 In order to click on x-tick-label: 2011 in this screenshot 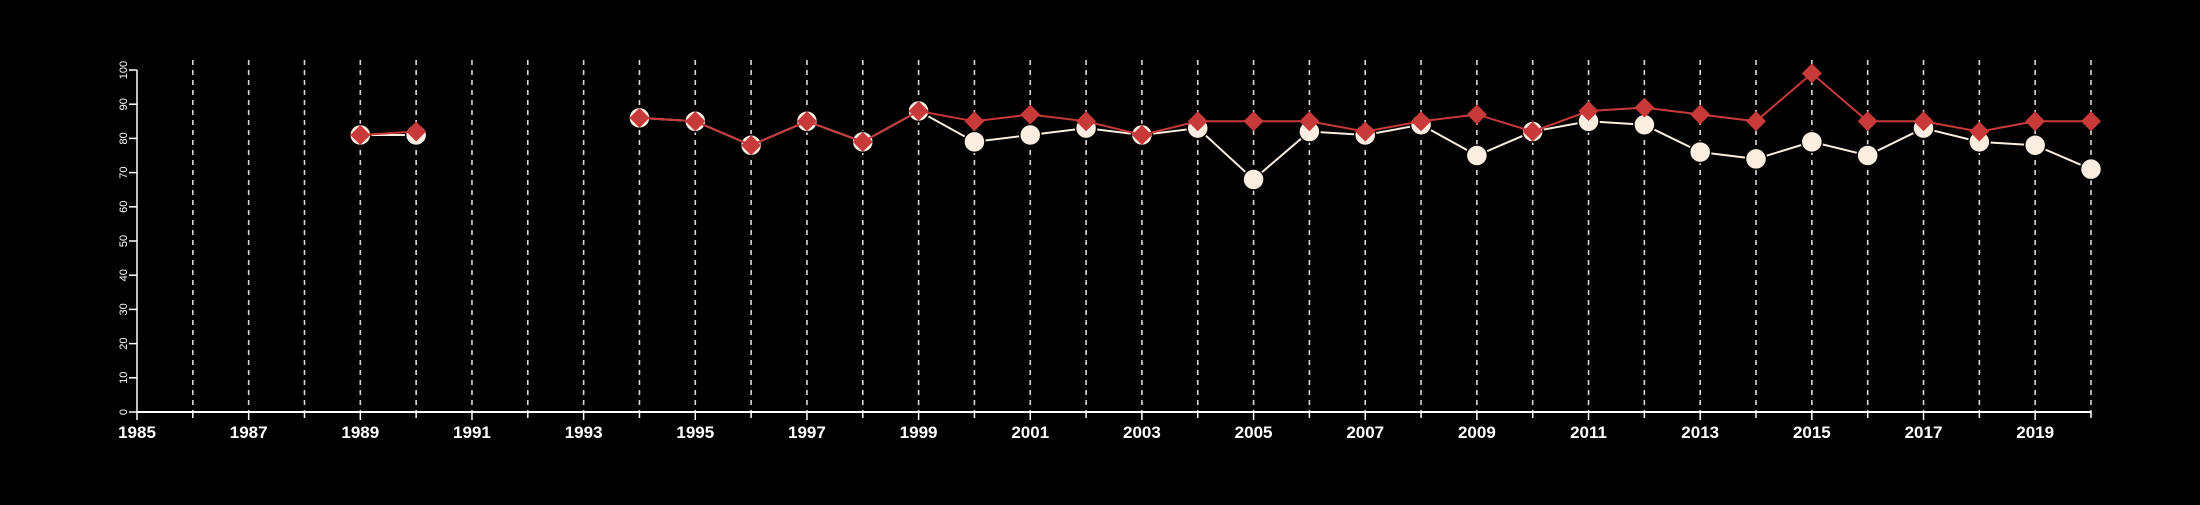, I will do `click(1588, 432)`.